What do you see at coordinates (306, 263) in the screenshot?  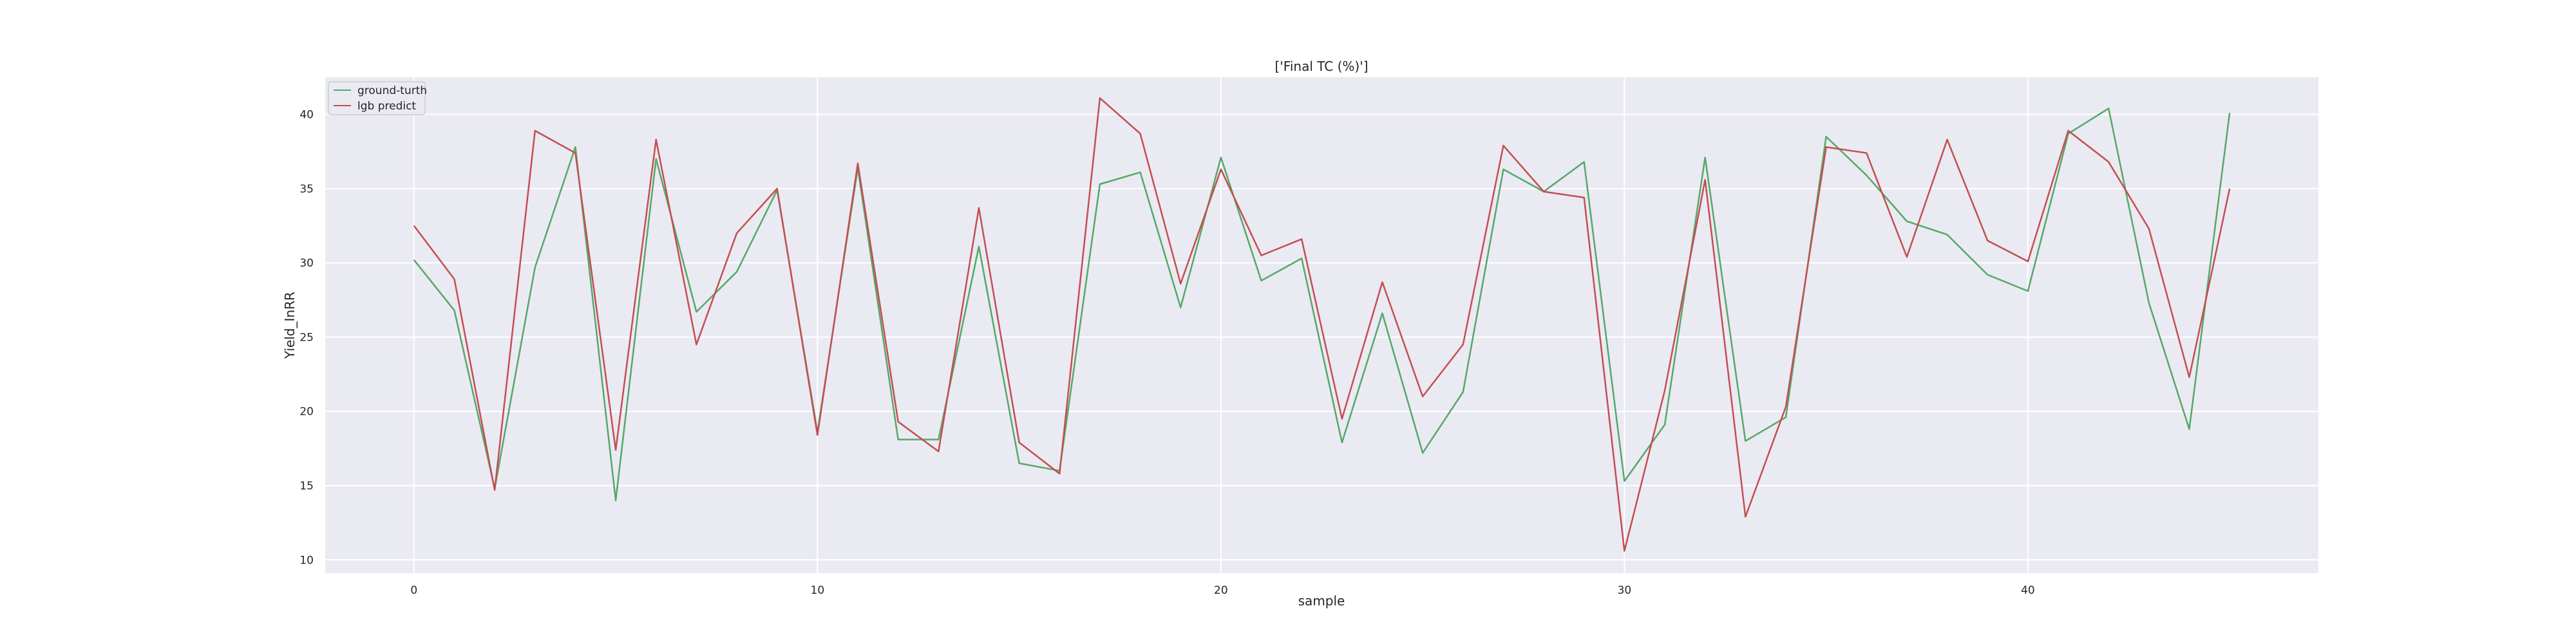 I see `y-tick-label: 30` at bounding box center [306, 263].